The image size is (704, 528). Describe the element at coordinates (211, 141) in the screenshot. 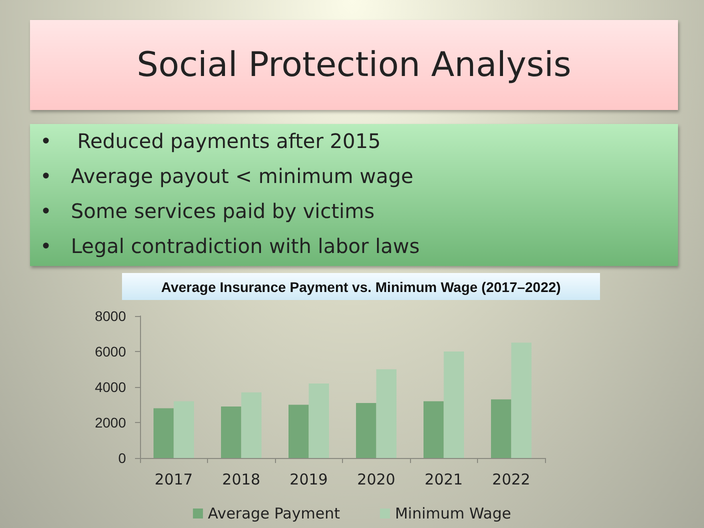

I see `text: • Reduced payments after 2015` at that location.